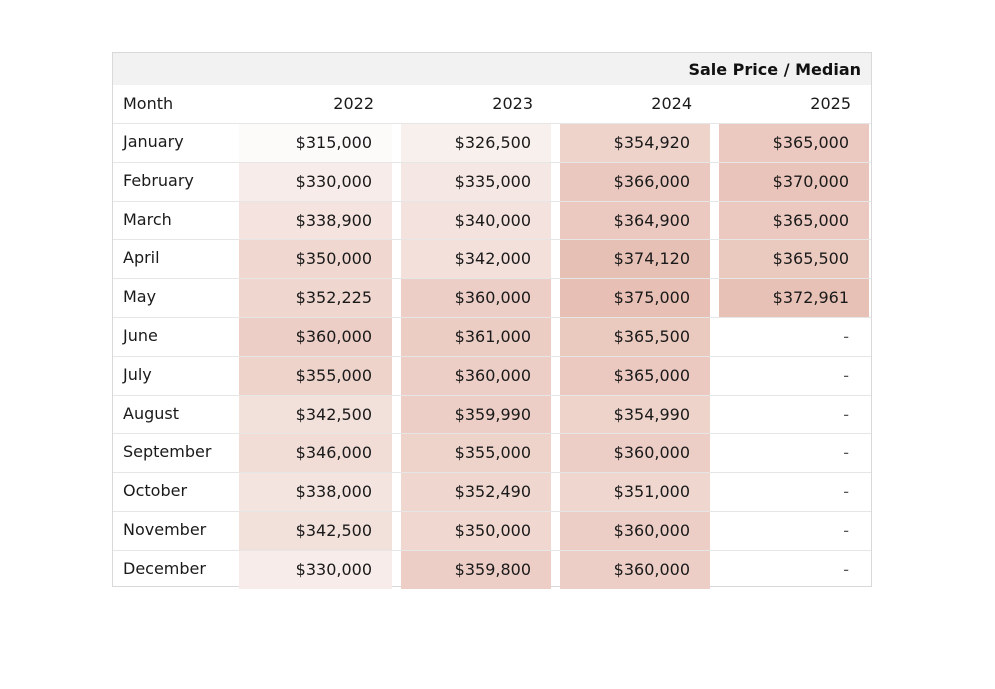 This screenshot has height=689, width=995. What do you see at coordinates (635, 259) in the screenshot?
I see `value-cell-2024: $374,120` at bounding box center [635, 259].